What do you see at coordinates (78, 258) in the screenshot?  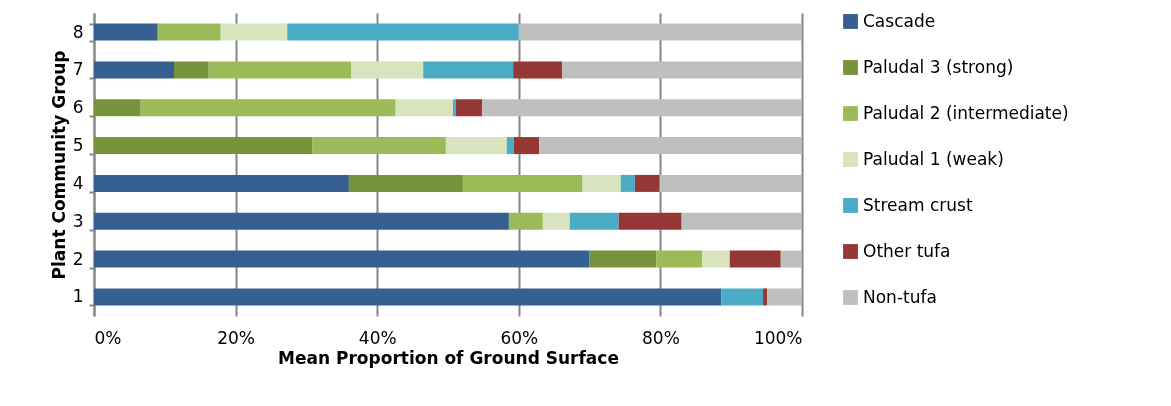 I see `y-tick-label: 2` at bounding box center [78, 258].